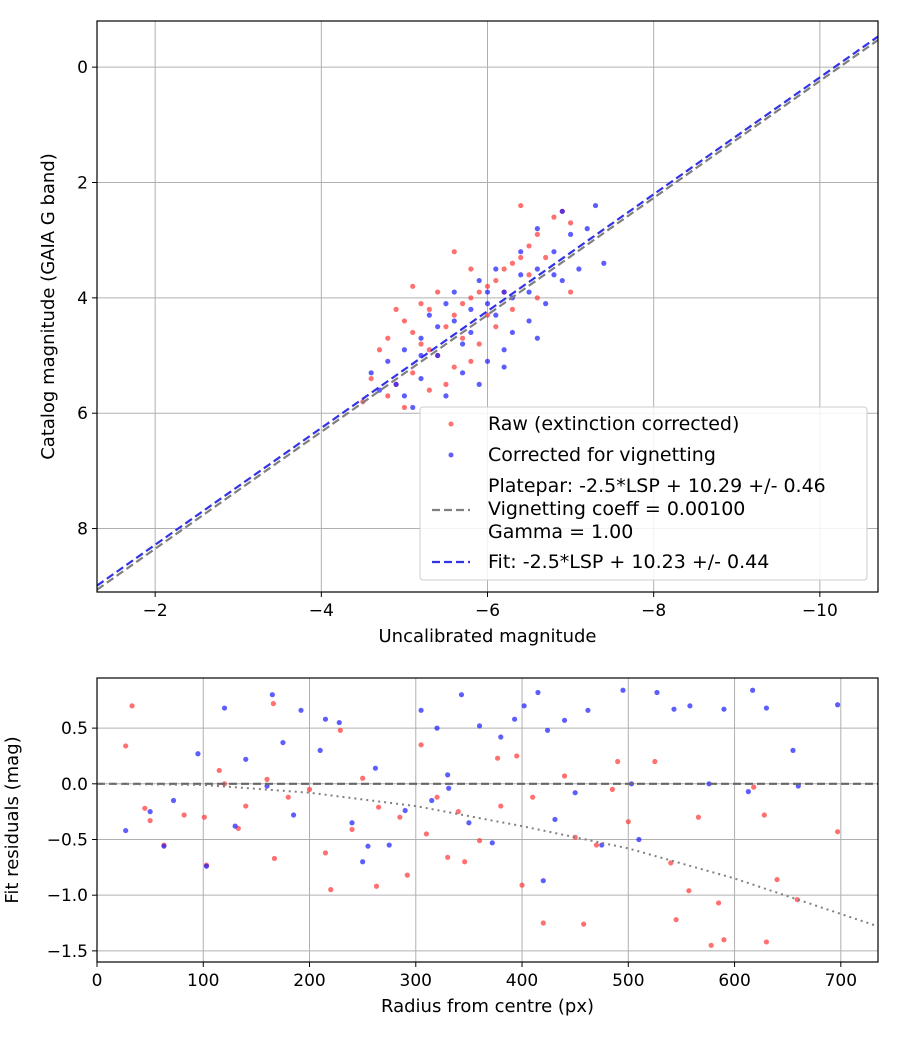  Describe the element at coordinates (12, 819) in the screenshot. I see `bottom-ylabel: Fit residuals (mag)` at that location.